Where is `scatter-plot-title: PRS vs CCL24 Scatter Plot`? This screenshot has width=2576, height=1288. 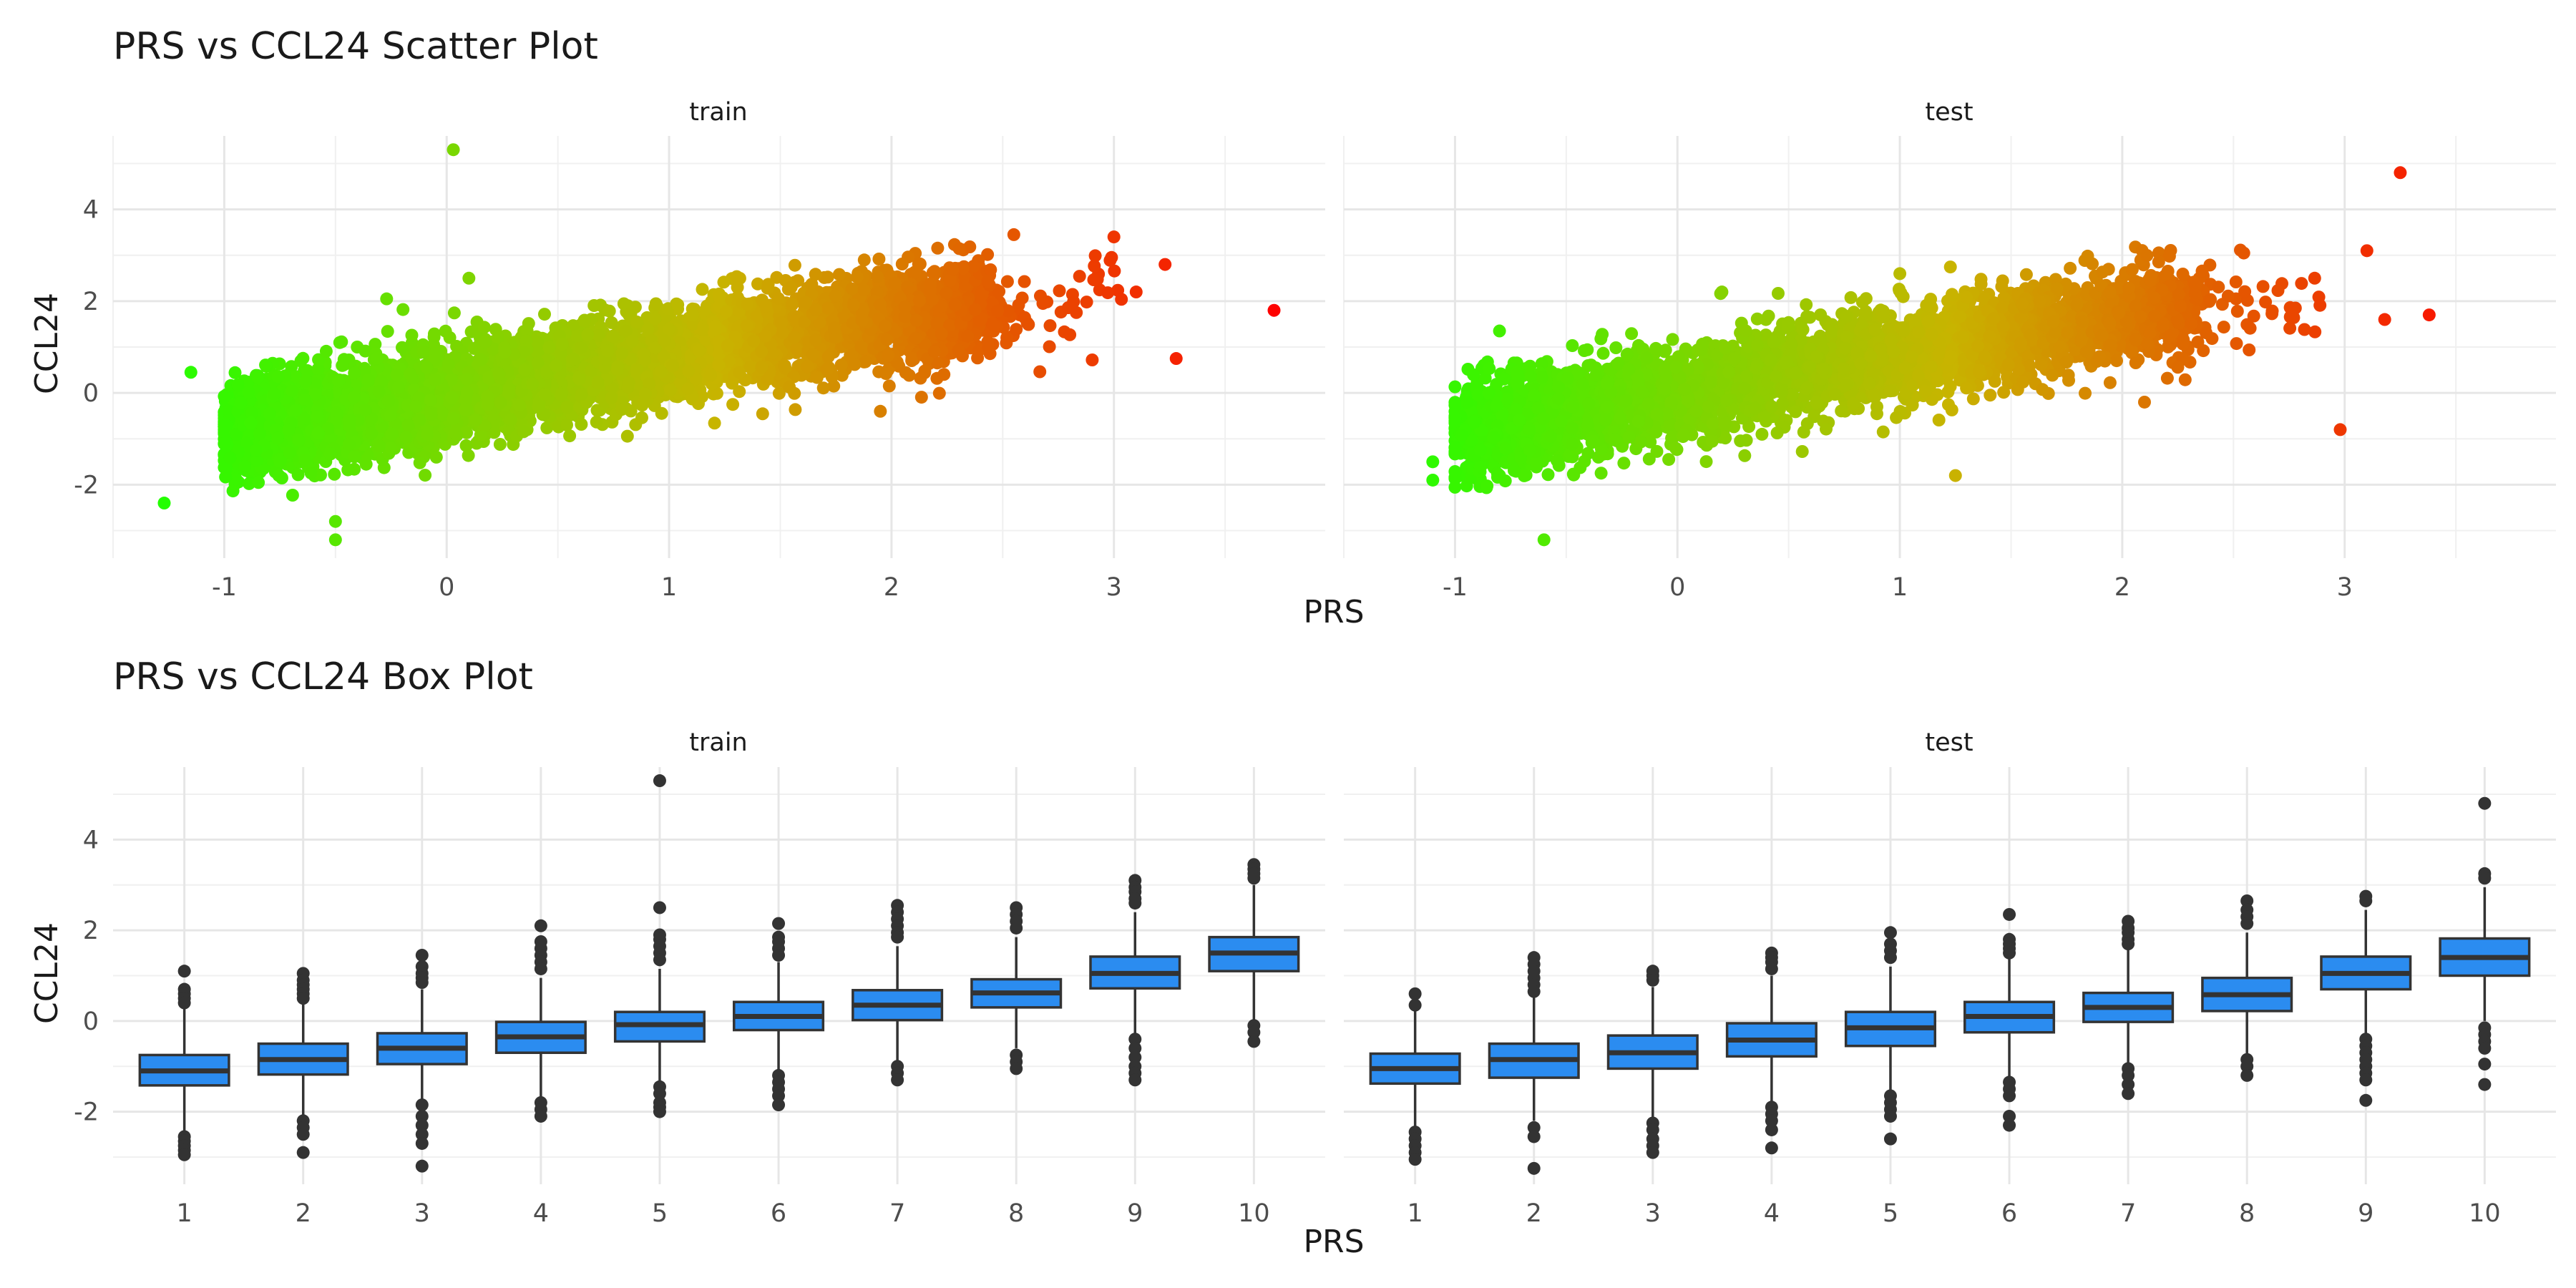
scatter-plot-title: PRS vs CCL24 Scatter Plot is located at coordinates (355, 46).